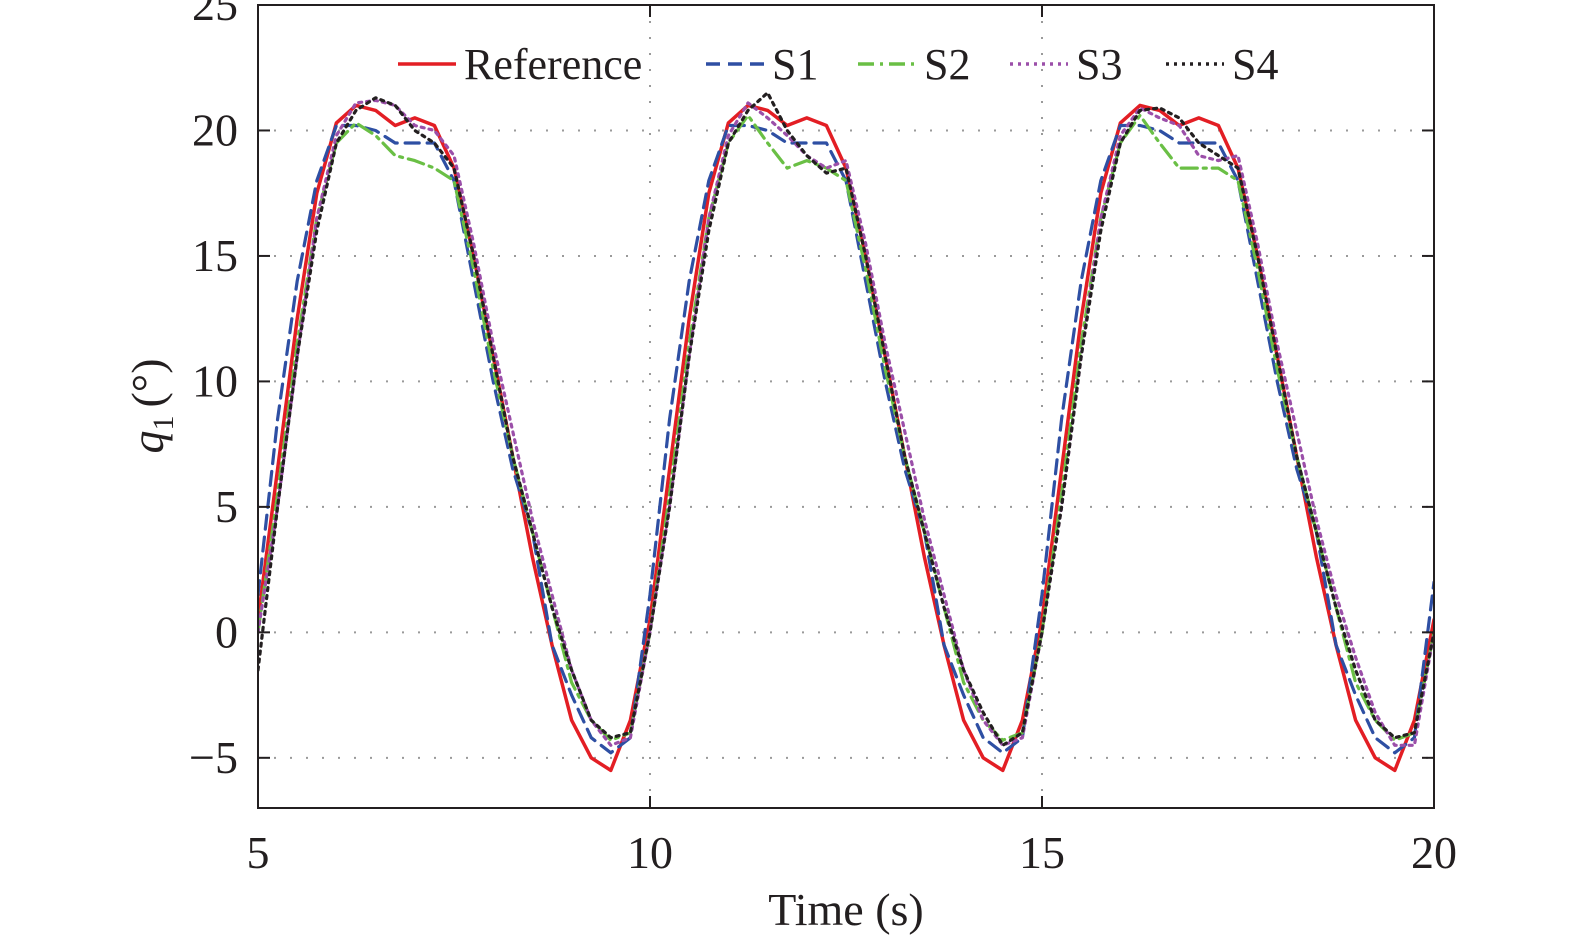 The height and width of the screenshot is (952, 1575). What do you see at coordinates (553, 64) in the screenshot?
I see `legend-label-reference: Reference` at bounding box center [553, 64].